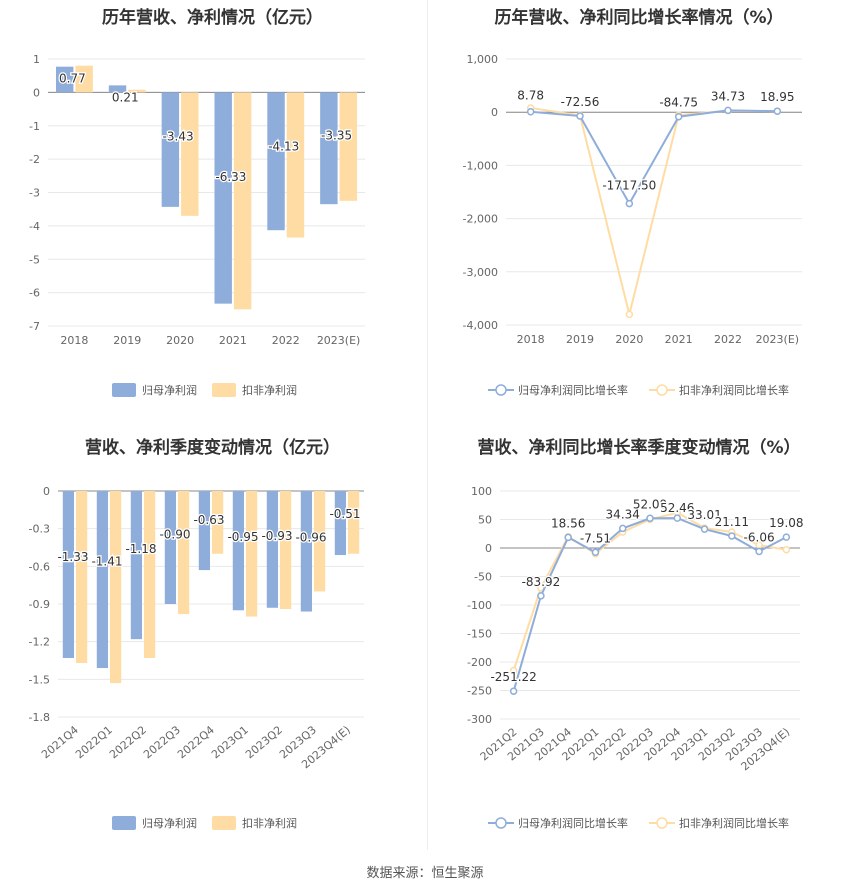 The image size is (850, 891). Describe the element at coordinates (728, 96) in the screenshot. I see `data-label: 34.73` at that location.